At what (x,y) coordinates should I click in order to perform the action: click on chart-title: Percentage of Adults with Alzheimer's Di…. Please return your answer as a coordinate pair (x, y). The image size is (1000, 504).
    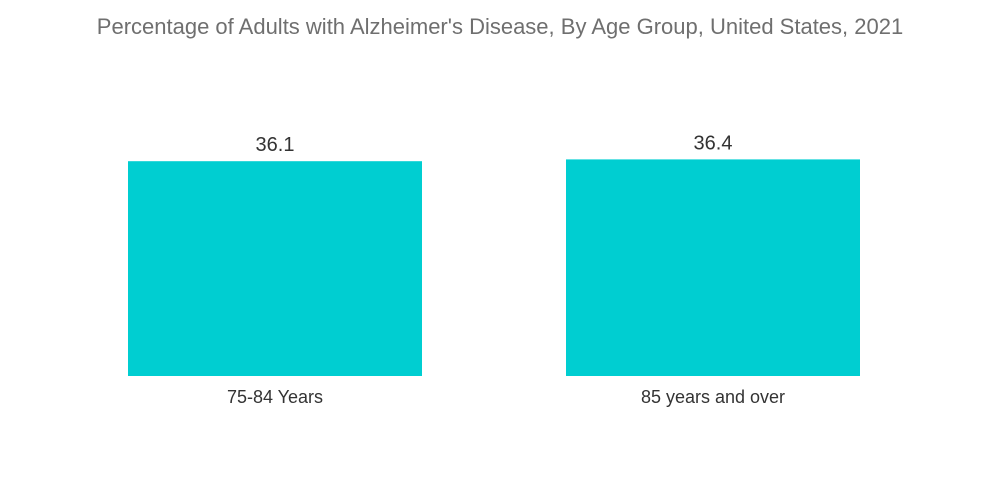
    Looking at the image, I should click on (500, 26).